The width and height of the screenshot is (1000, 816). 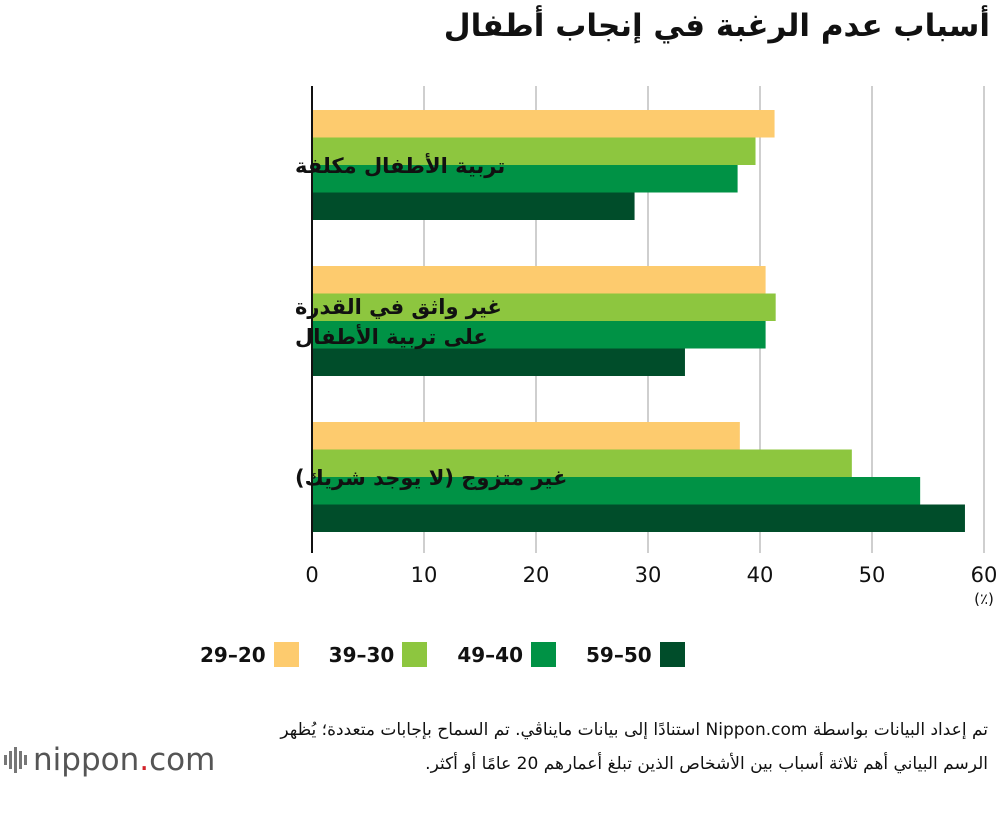 I want to click on logo-text: nippon, so click(x=86, y=760).